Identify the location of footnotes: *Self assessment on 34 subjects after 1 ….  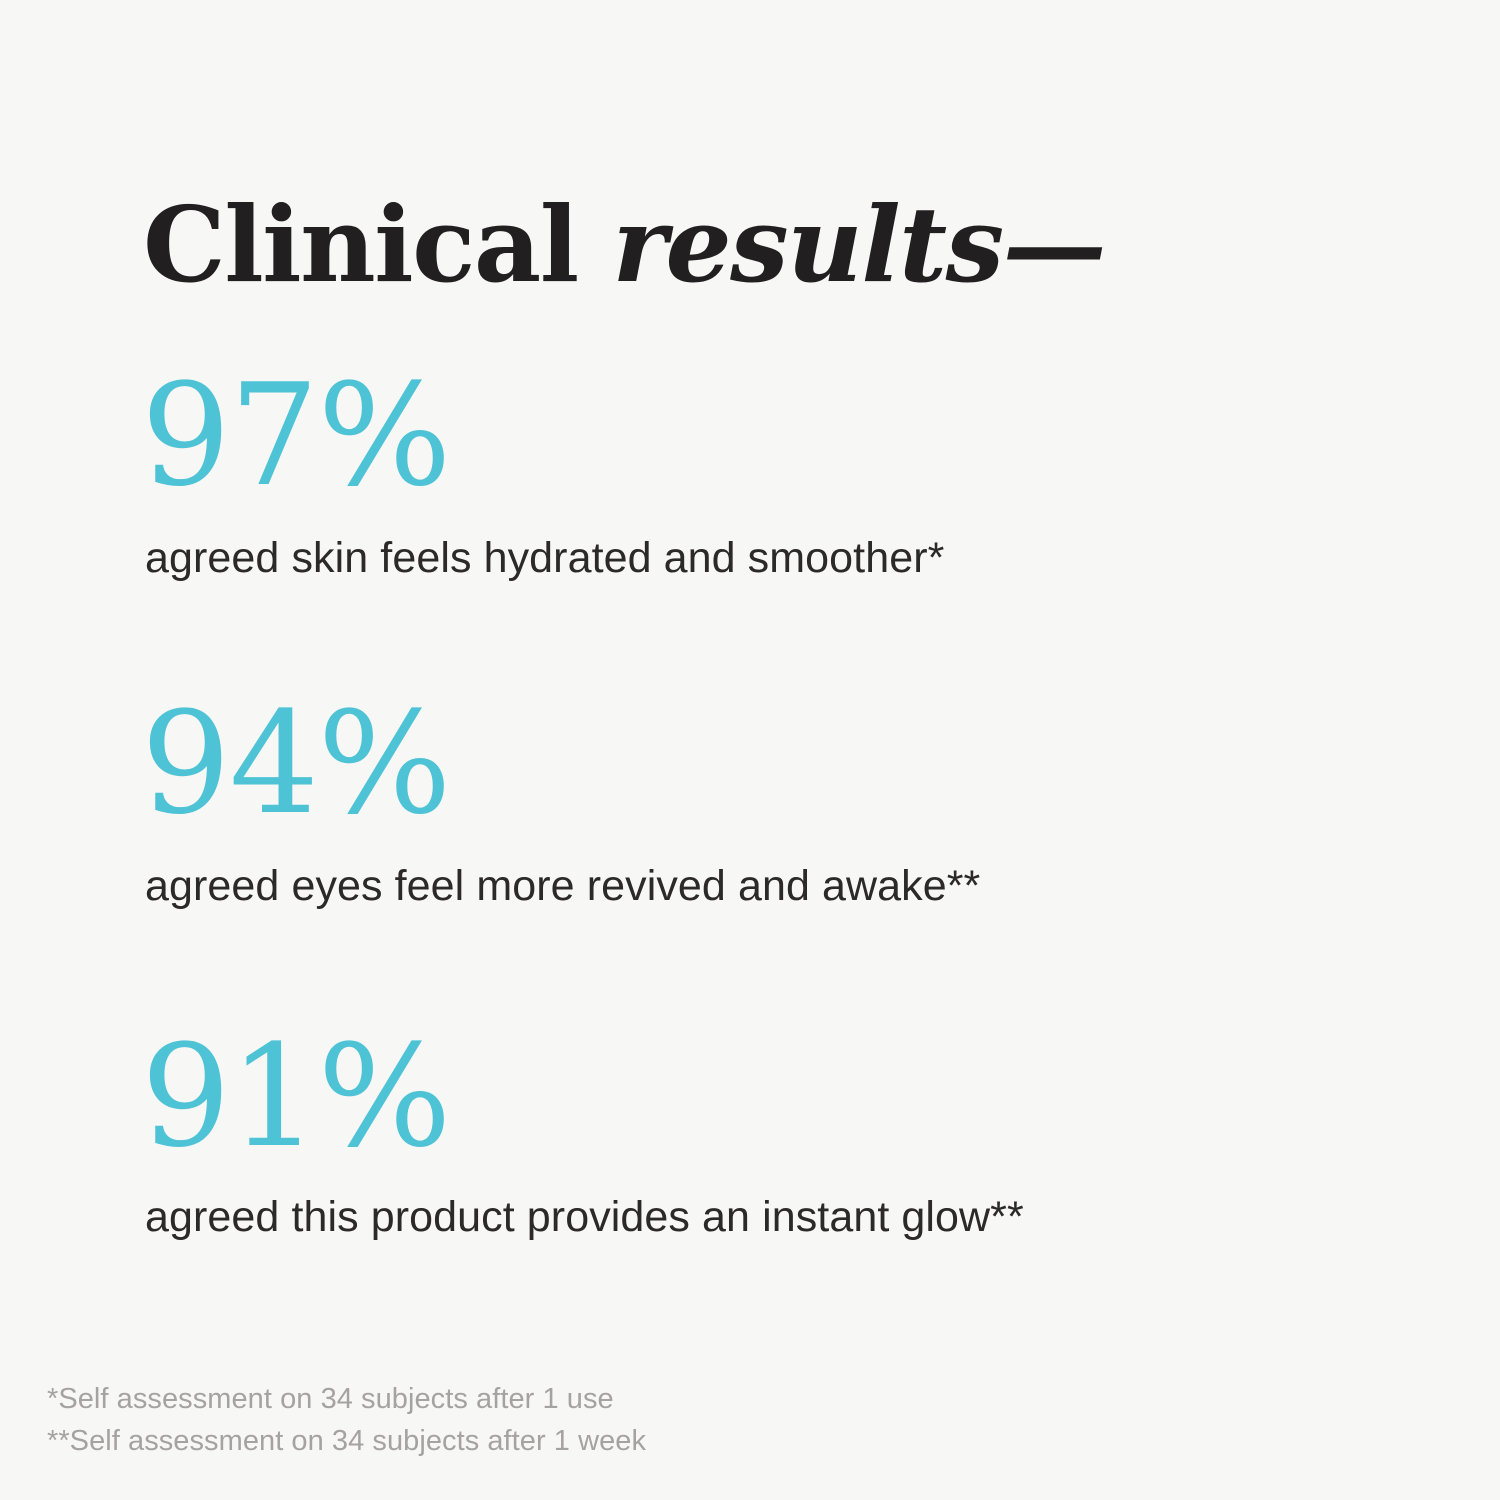
(346, 1420).